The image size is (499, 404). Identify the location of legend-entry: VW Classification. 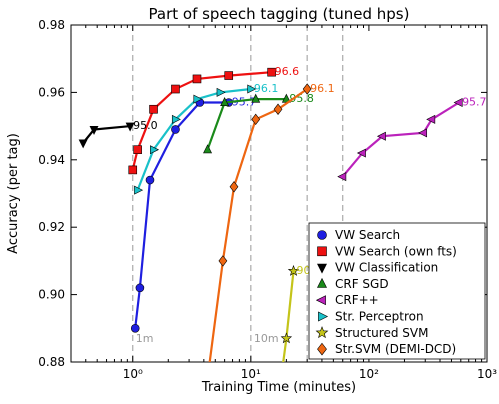
(386, 268).